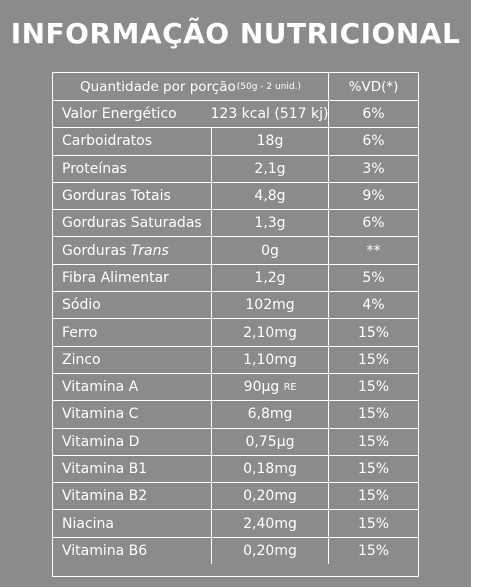 This screenshot has height=587, width=478. What do you see at coordinates (269, 141) in the screenshot?
I see `nutrient-quantity: 18g` at bounding box center [269, 141].